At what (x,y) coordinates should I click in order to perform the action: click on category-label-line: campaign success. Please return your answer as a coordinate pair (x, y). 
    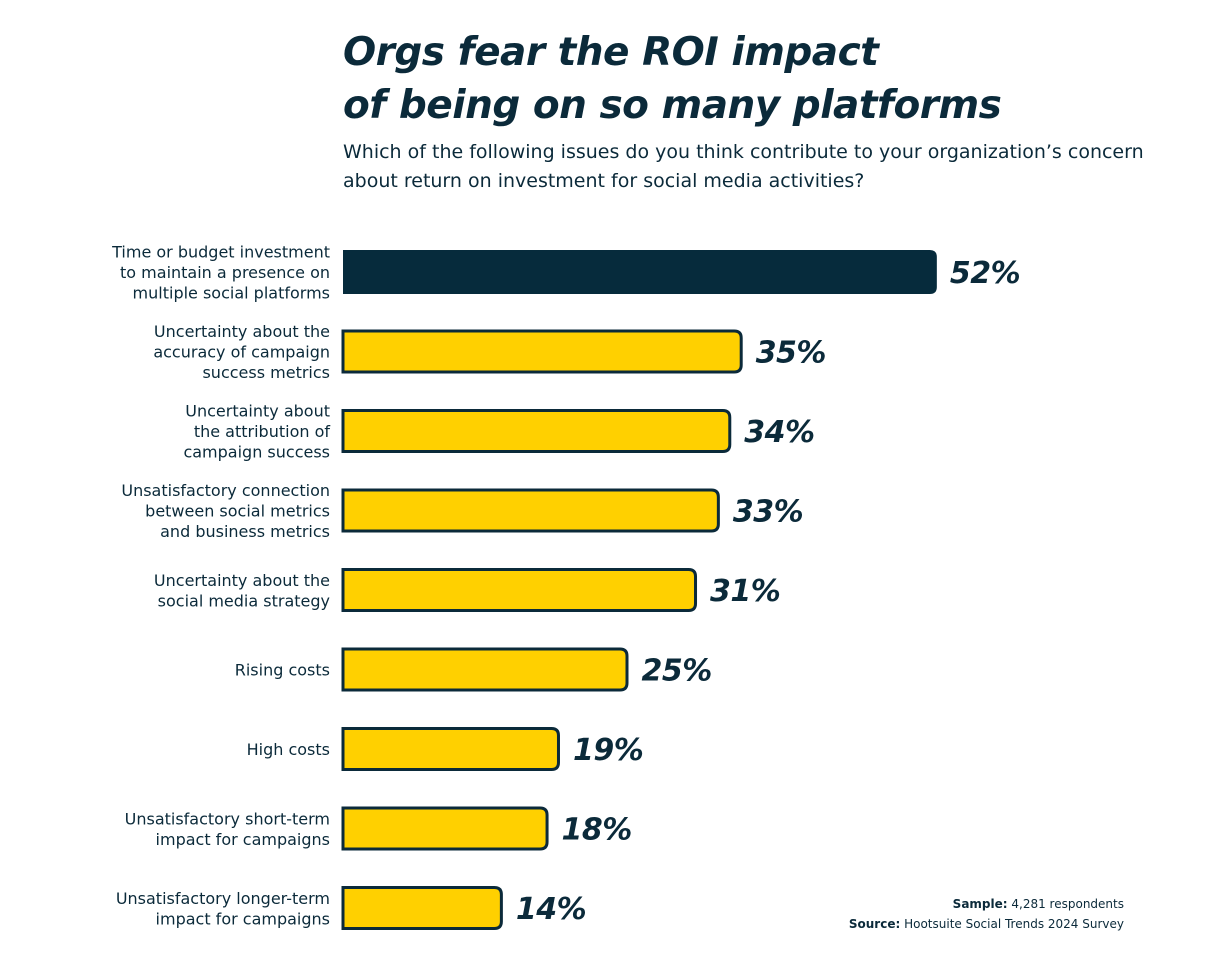
    Looking at the image, I should click on (256, 452).